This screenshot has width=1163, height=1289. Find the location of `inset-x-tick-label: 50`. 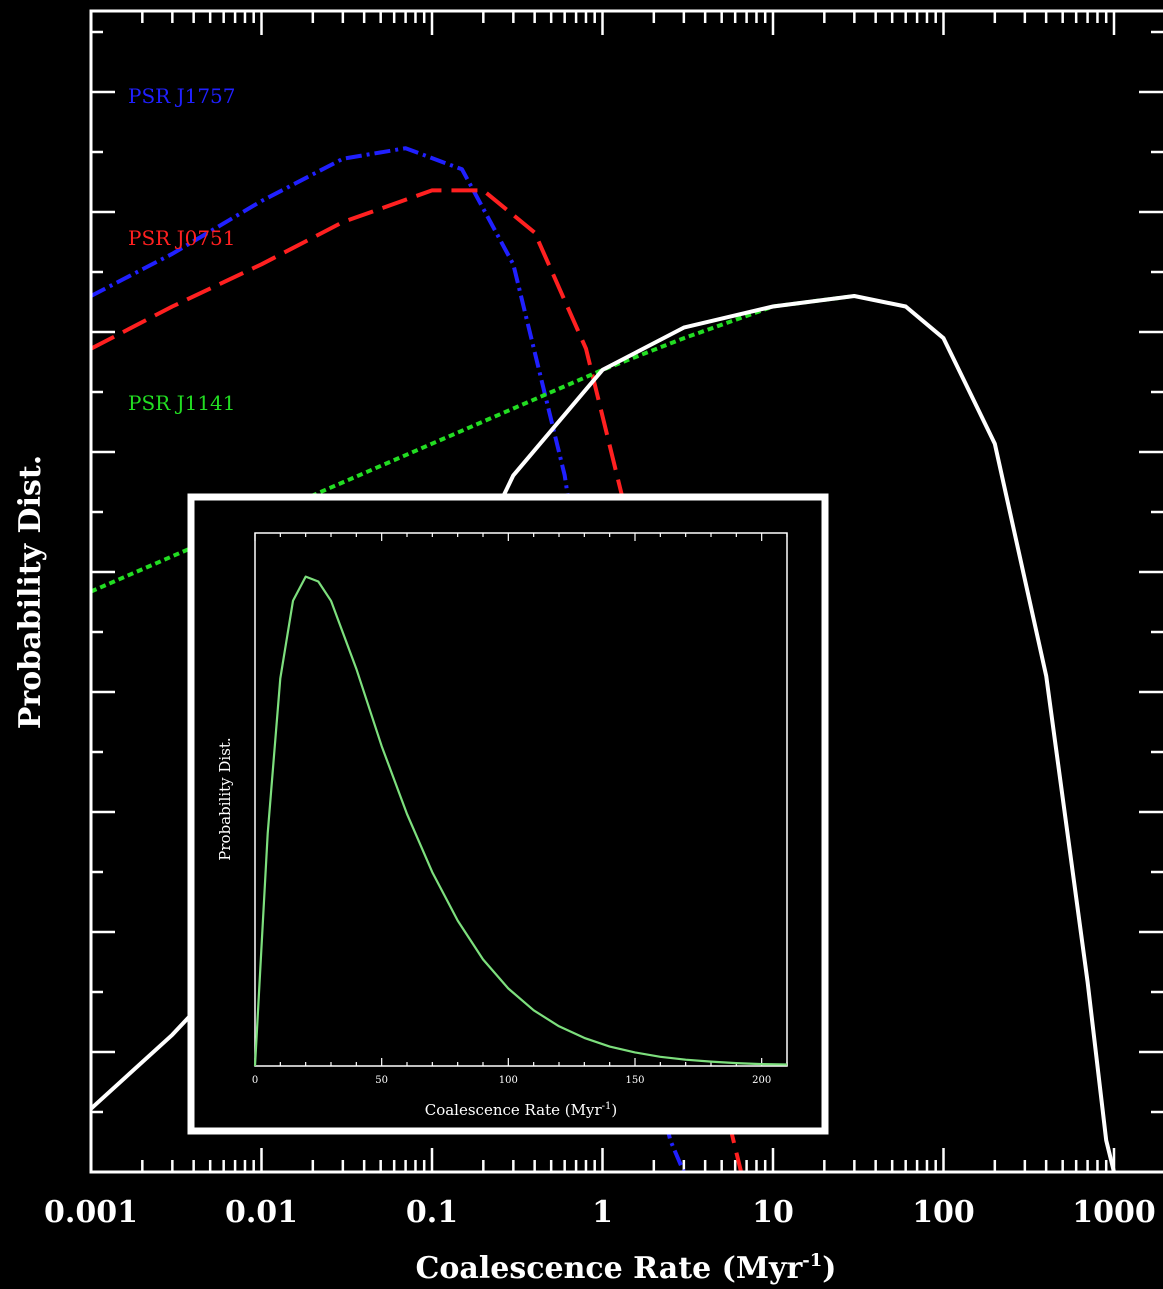

inset-x-tick-label: 50 is located at coordinates (381, 1080).